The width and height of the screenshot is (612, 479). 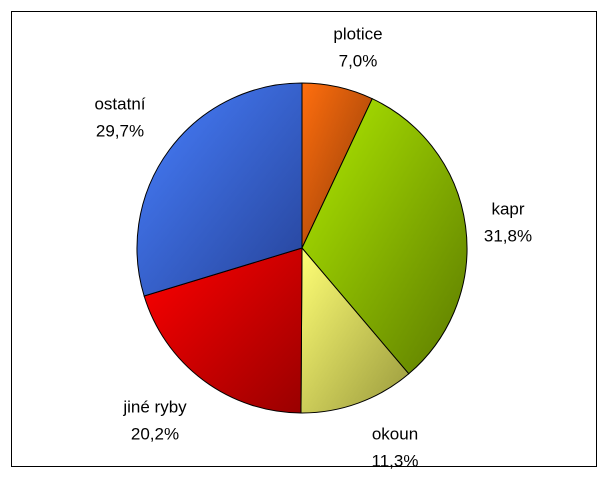 What do you see at coordinates (119, 103) in the screenshot?
I see `slice-label: ostatní` at bounding box center [119, 103].